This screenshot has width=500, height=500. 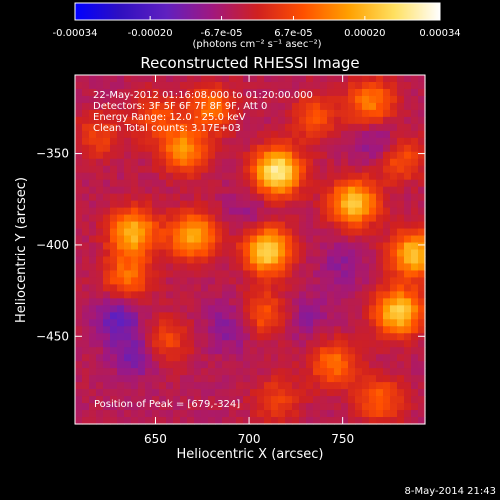 What do you see at coordinates (167, 404) in the screenshot?
I see `peak-position-label: Position of Peak = [679,-324]` at bounding box center [167, 404].